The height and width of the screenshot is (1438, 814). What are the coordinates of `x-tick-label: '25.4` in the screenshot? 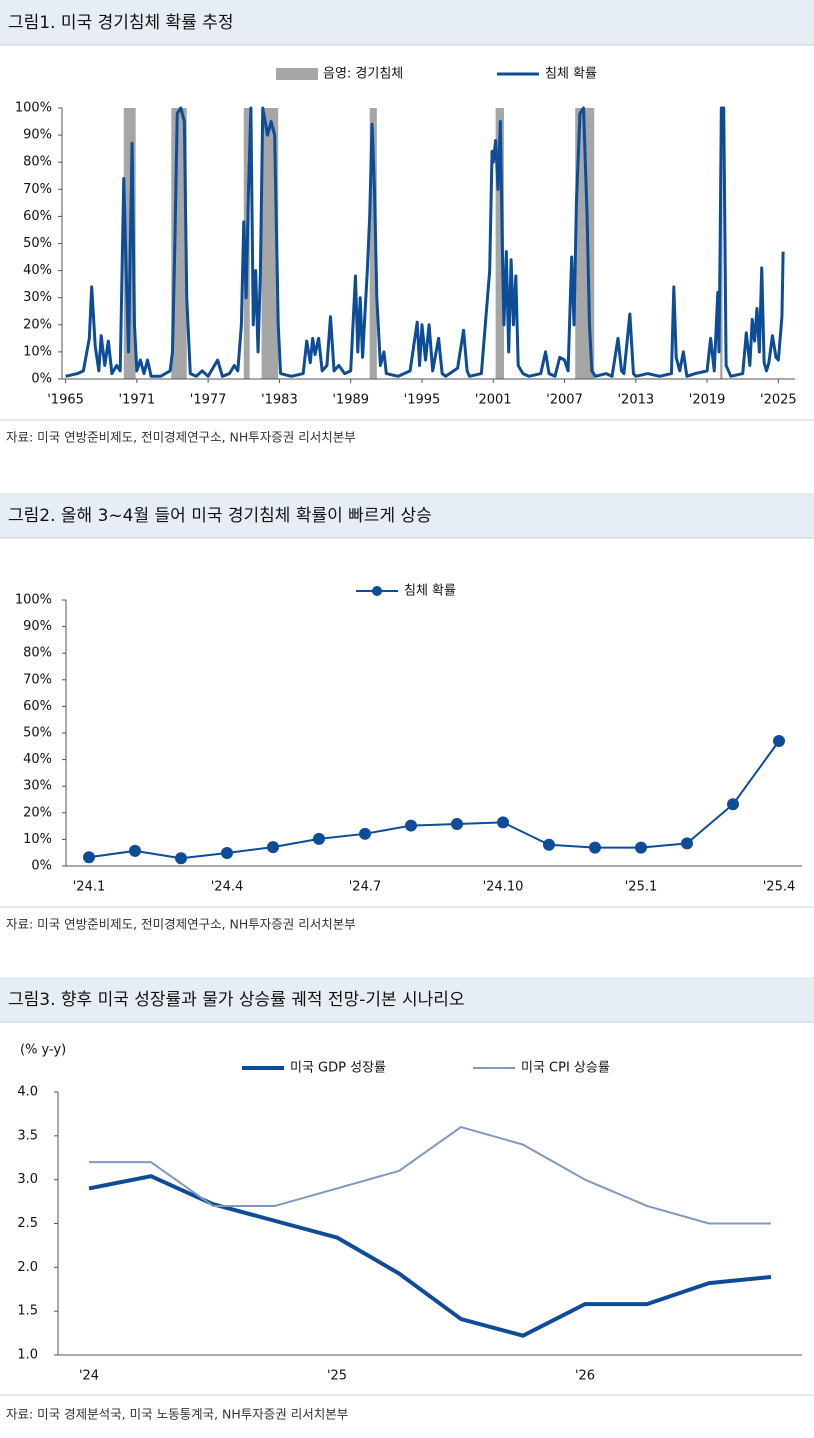 It's located at (779, 887).